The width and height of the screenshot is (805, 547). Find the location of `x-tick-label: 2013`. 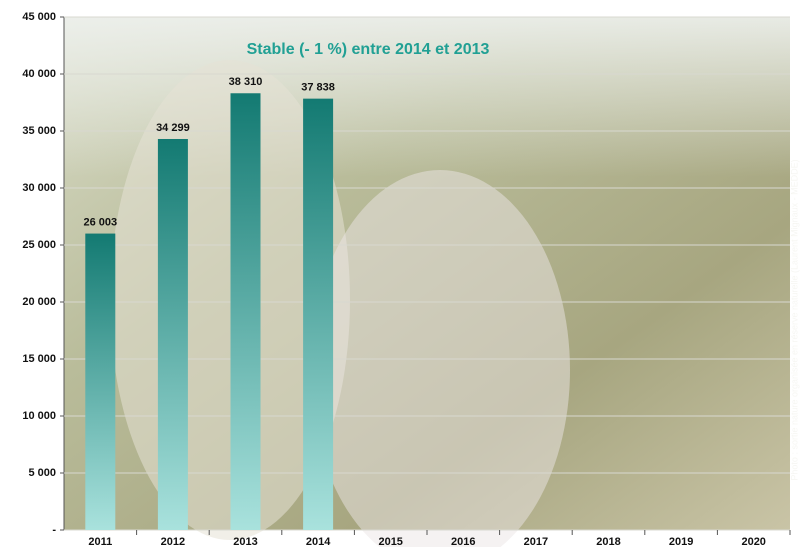

x-tick-label: 2013 is located at coordinates (245, 541).